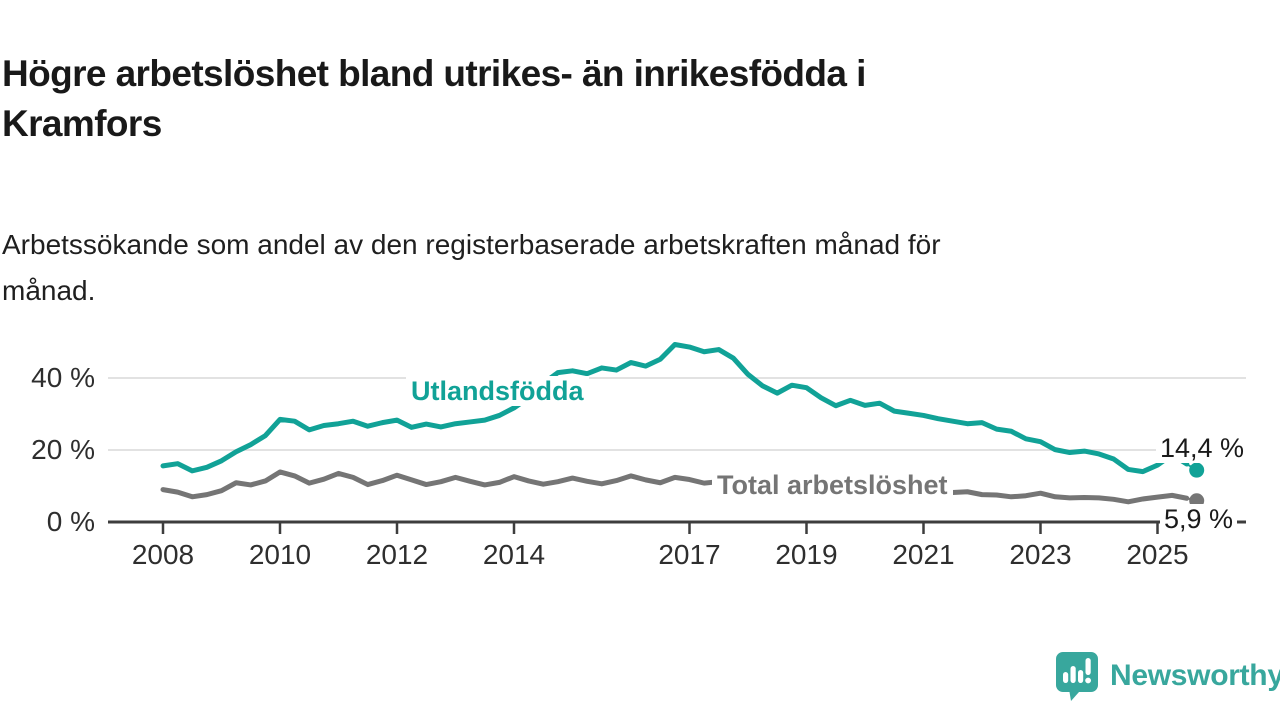 The width and height of the screenshot is (1280, 720). Describe the element at coordinates (49, 290) in the screenshot. I see `chart-subtitle-line-2: månad.` at that location.